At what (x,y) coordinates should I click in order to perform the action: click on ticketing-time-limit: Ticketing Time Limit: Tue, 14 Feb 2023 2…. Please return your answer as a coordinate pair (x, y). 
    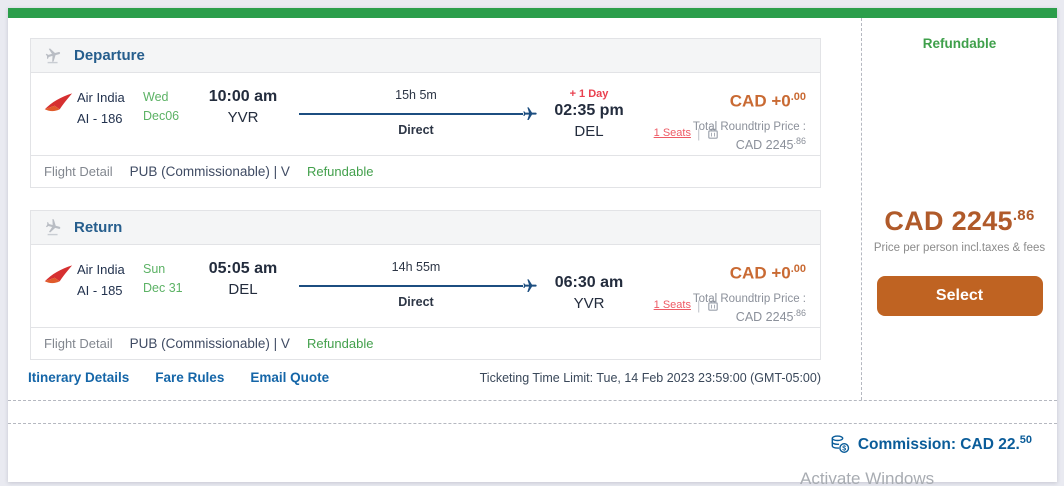
    Looking at the image, I should click on (650, 377).